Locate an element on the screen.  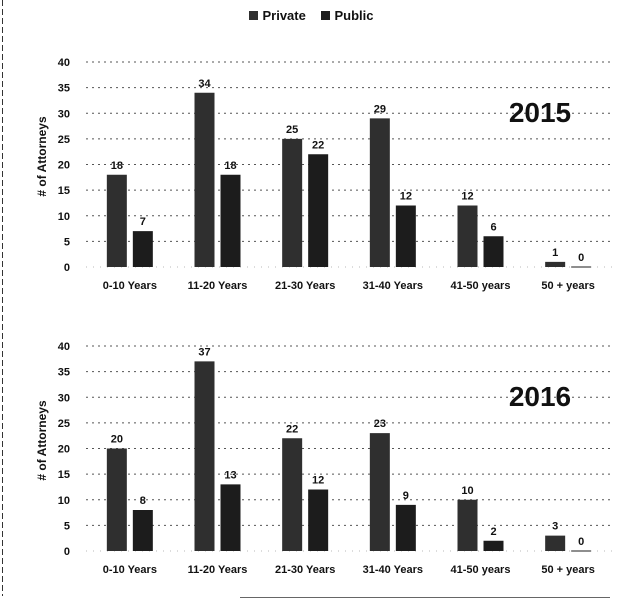
data-label: 7 is located at coordinates (143, 222).